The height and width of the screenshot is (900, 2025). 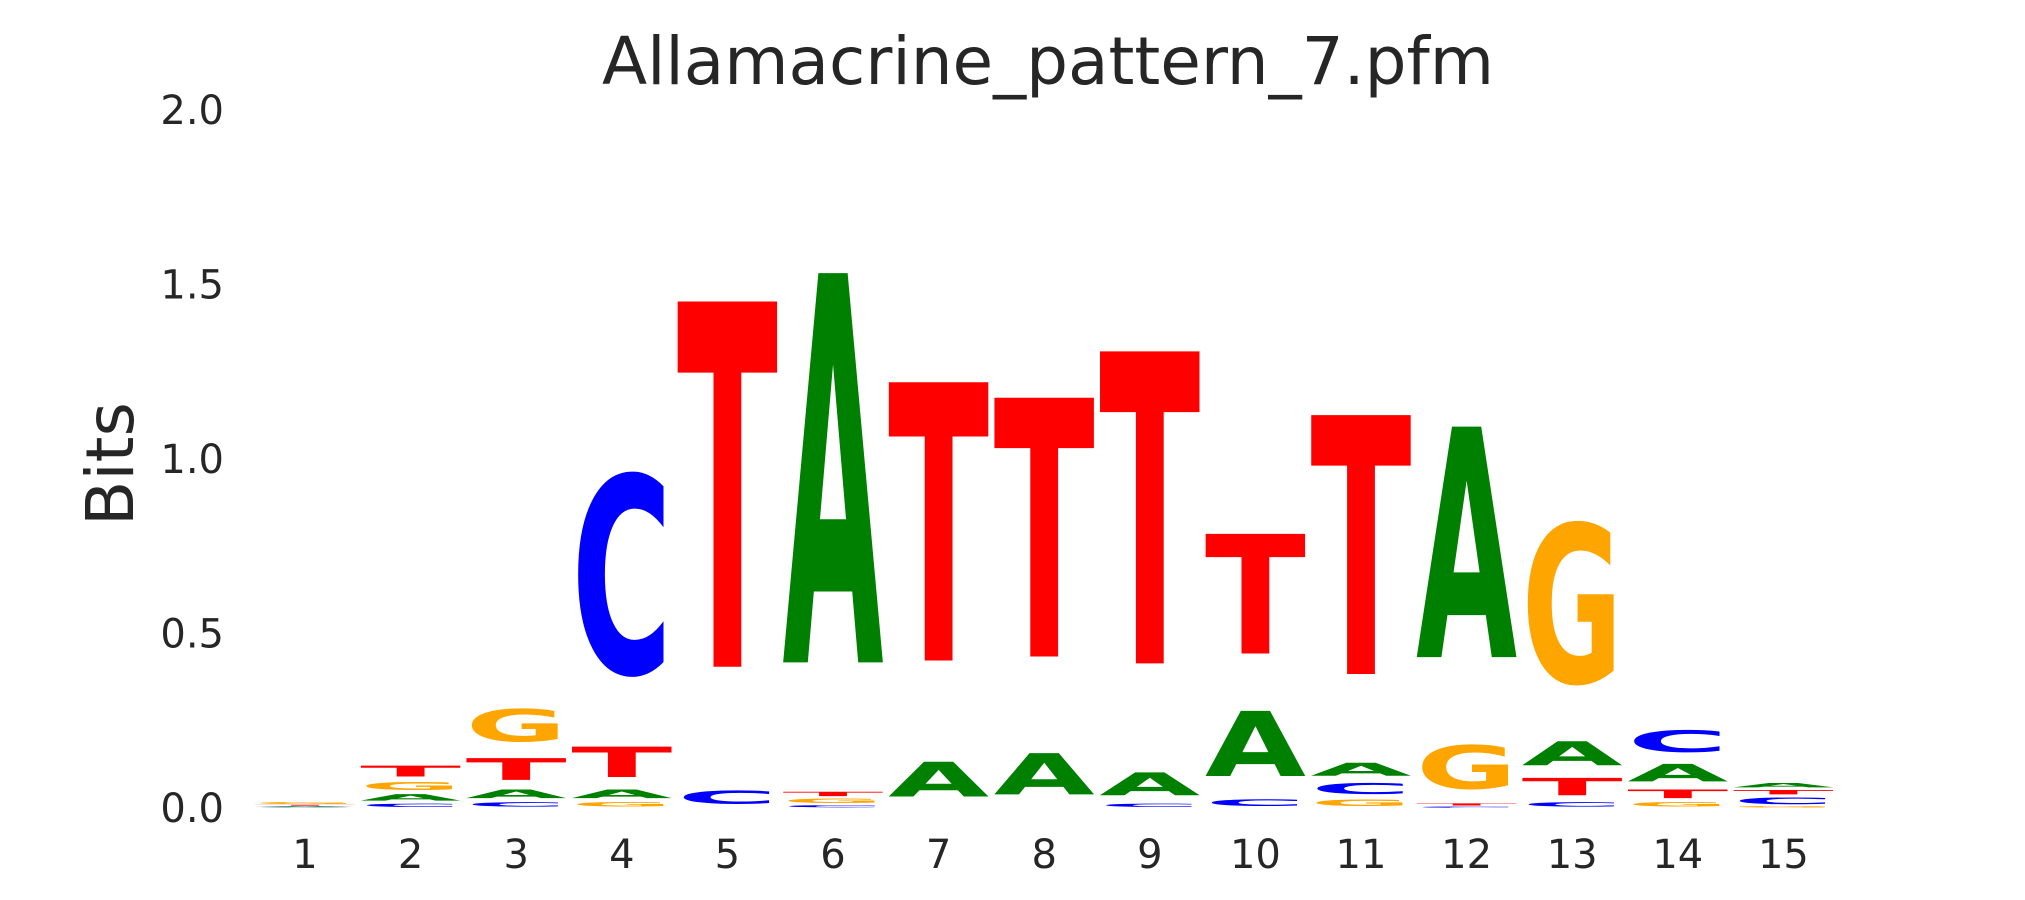 I want to click on y-tick-label: 1.5, so click(x=192, y=286).